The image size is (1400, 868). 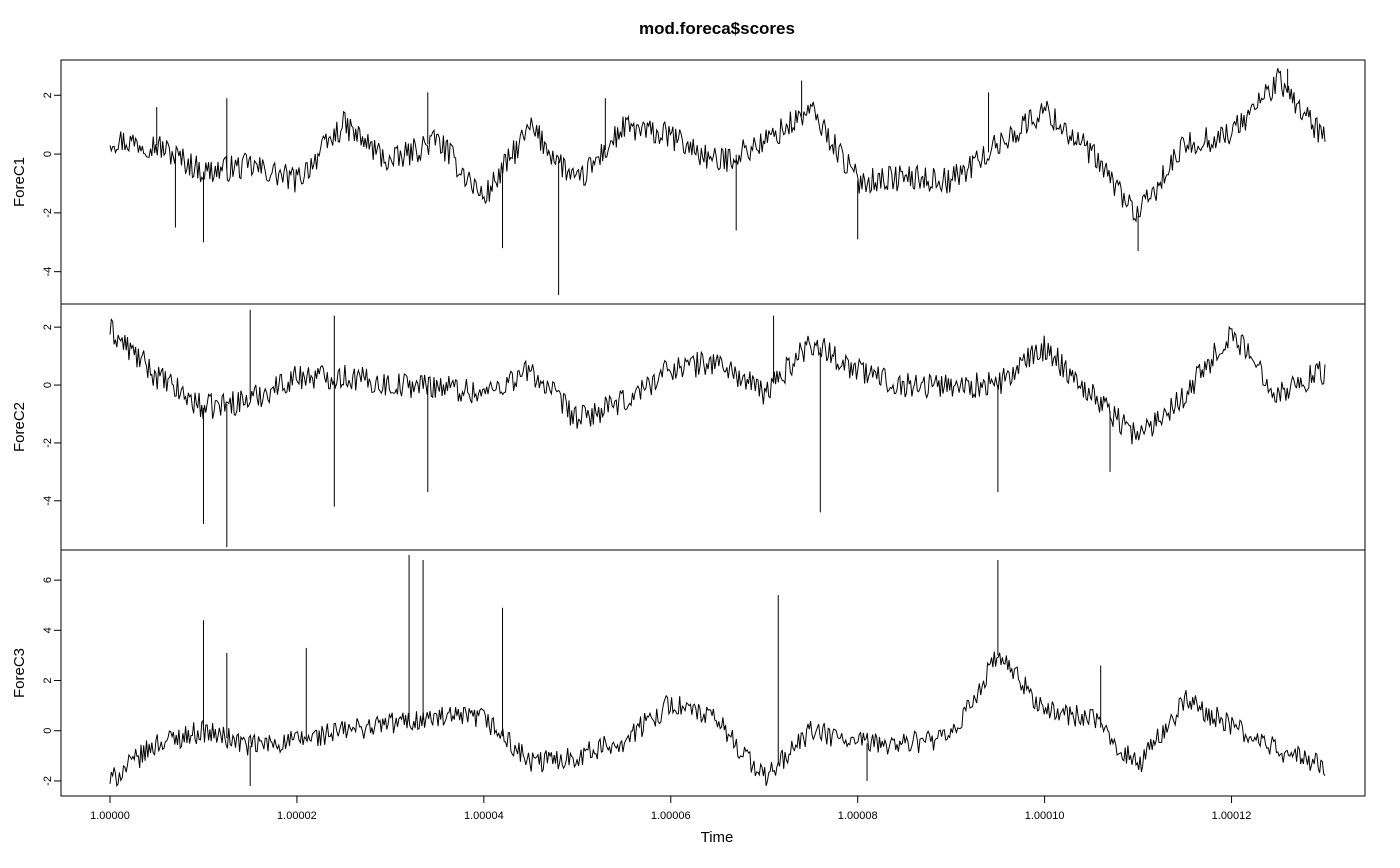 What do you see at coordinates (671, 816) in the screenshot?
I see `x-tick-label: 1.00006` at bounding box center [671, 816].